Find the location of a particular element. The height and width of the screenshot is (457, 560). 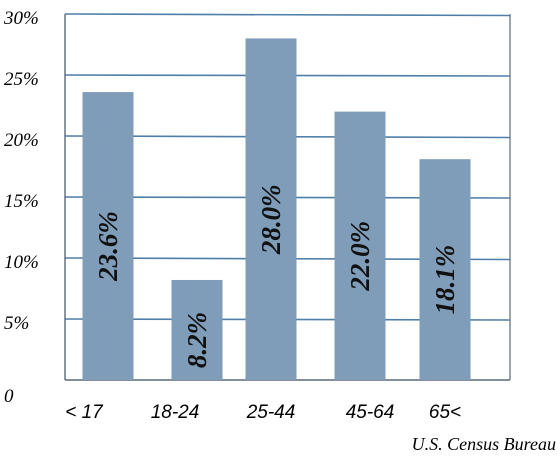

x-tick-label: < 17 is located at coordinates (84, 412).